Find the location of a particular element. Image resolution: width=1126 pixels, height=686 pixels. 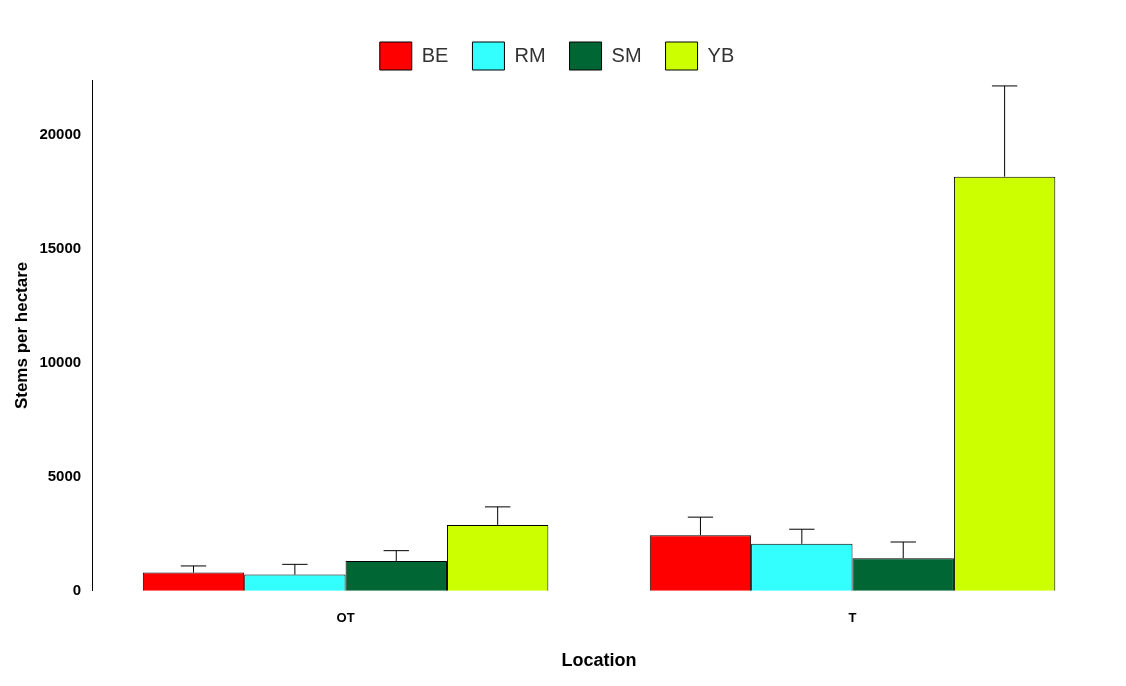

y-tick-label: 20000 is located at coordinates (60, 133).